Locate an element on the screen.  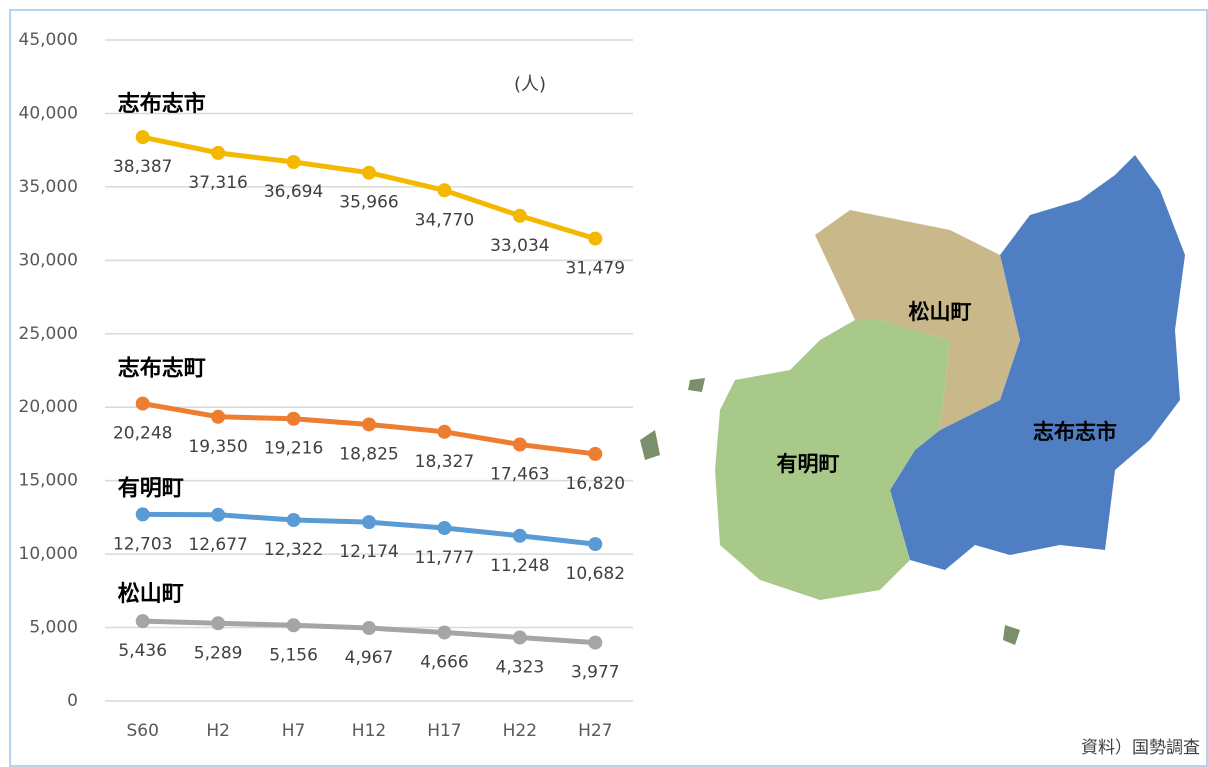
data-label: 20,248 is located at coordinates (142, 434).